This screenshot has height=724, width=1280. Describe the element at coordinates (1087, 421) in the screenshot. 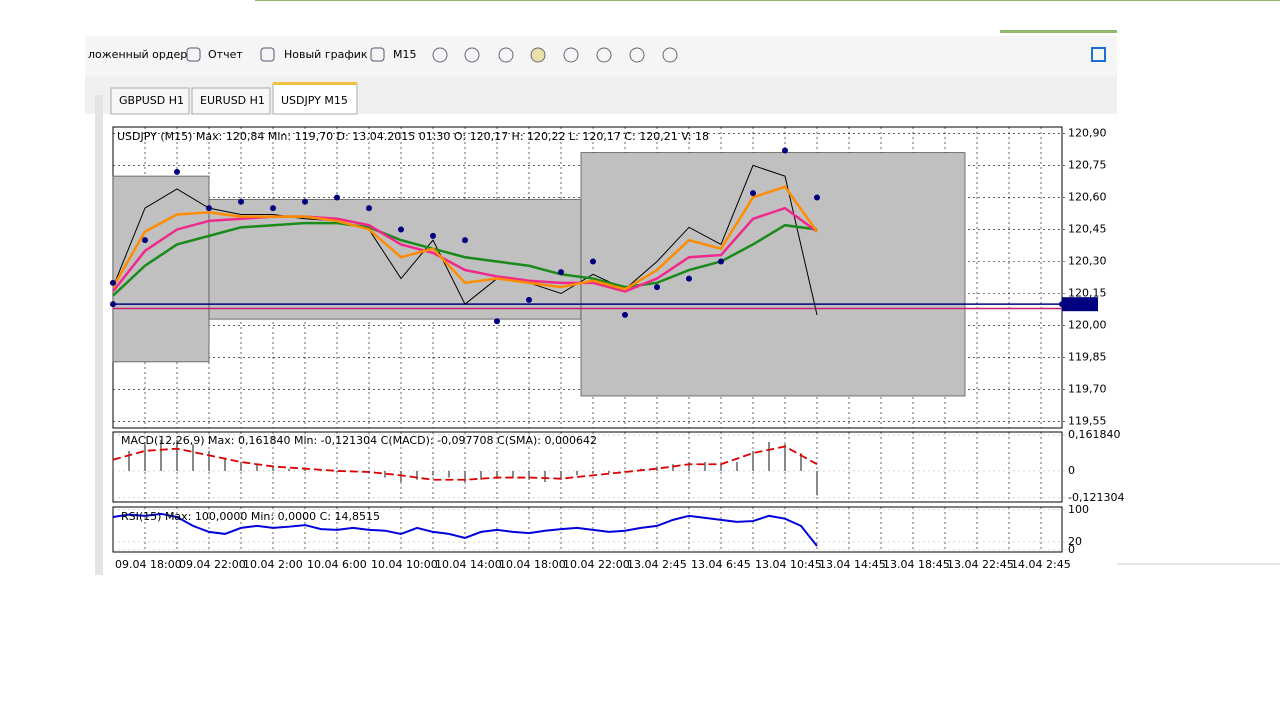

I see `y-tick-label: 119,55` at that location.